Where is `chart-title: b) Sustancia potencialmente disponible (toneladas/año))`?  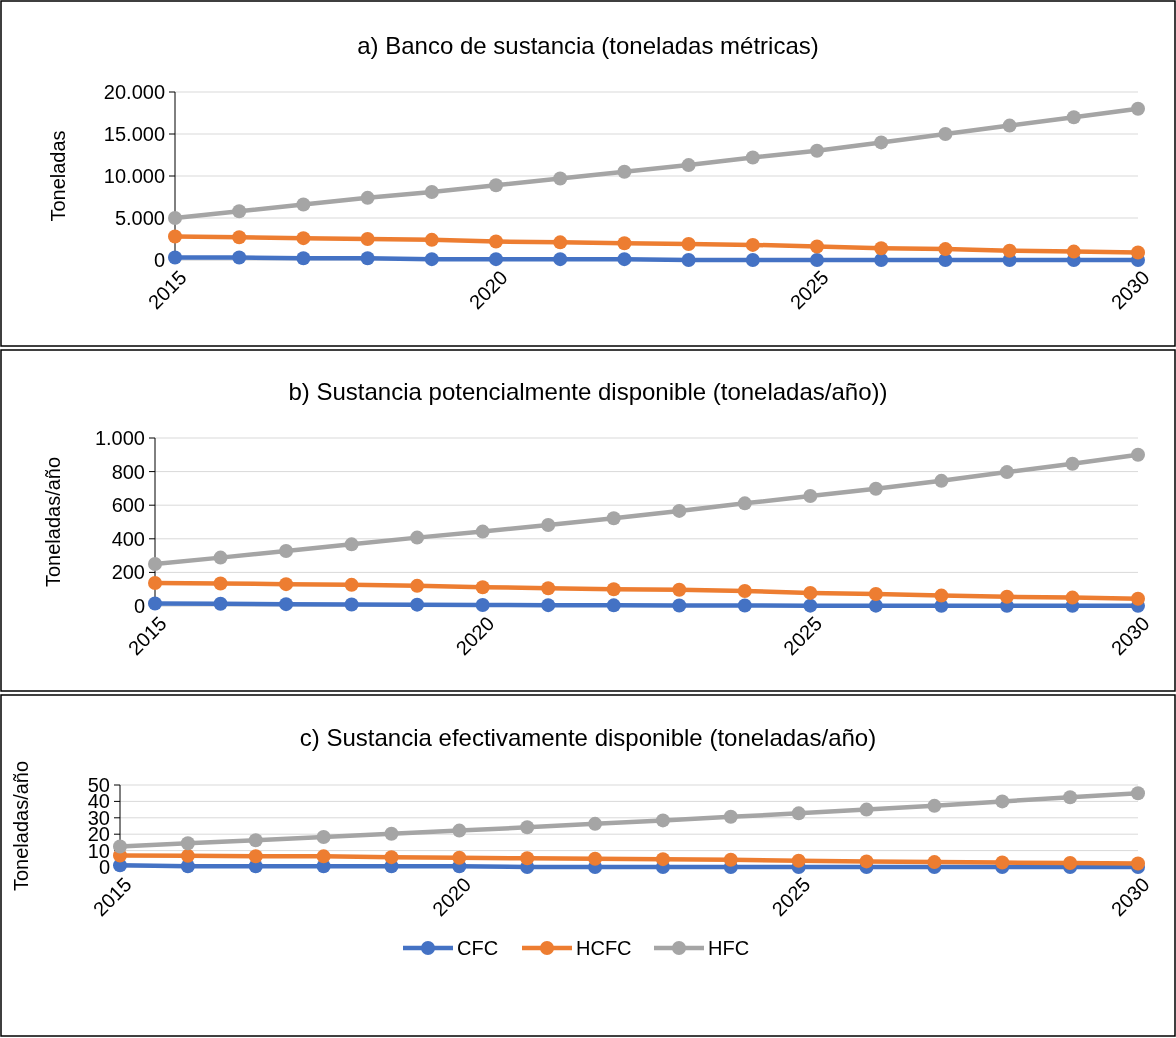 chart-title: b) Sustancia potencialmente disponible (toneladas/año)) is located at coordinates (588, 391).